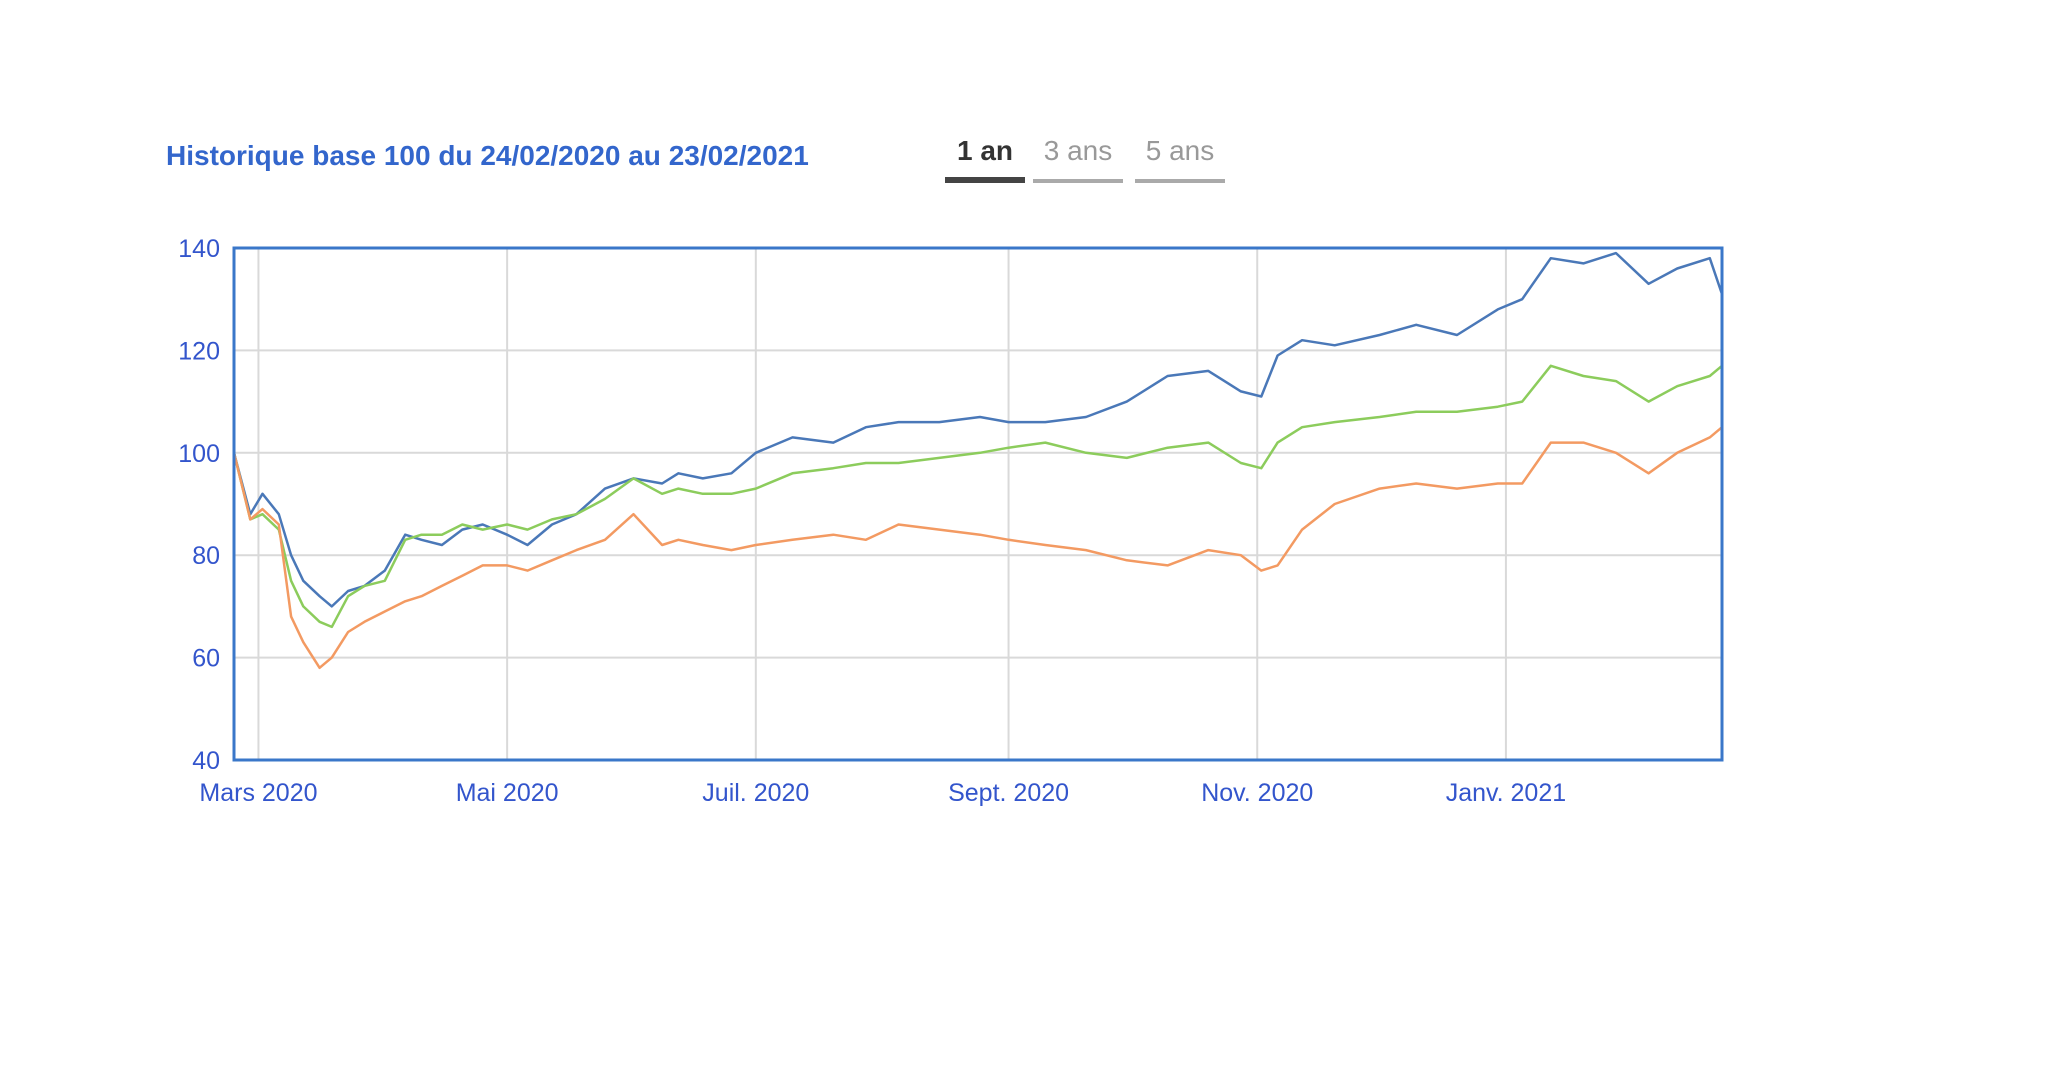 The image size is (2048, 1065). What do you see at coordinates (507, 793) in the screenshot?
I see `x-tick-label: Mai 2020` at bounding box center [507, 793].